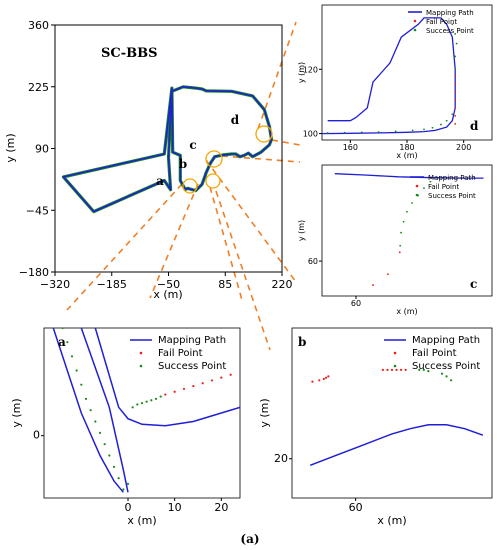 The width and height of the screenshot is (497, 550). Describe the element at coordinates (160, 181) in the screenshot. I see `region-label-a: a` at that location.